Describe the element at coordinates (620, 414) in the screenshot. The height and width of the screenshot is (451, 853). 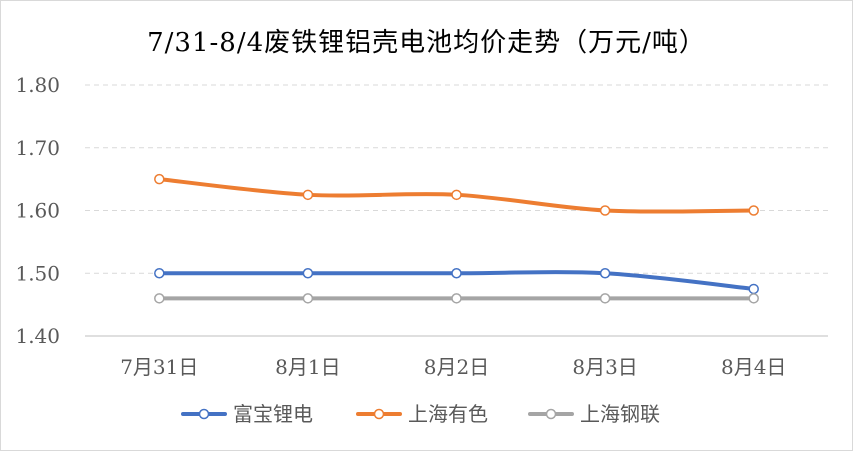
I see `legend-label: 上海钢联` at that location.